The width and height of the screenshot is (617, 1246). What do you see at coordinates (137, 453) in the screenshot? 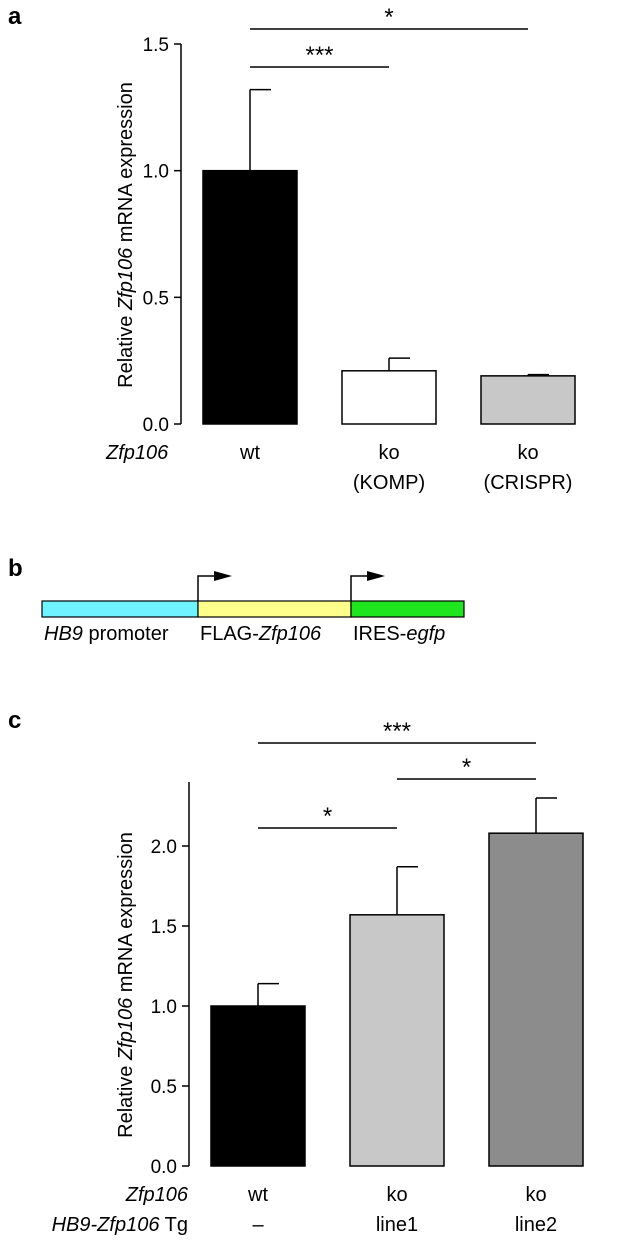
I see `chart-a-row-label: Zfp106` at bounding box center [137, 453].